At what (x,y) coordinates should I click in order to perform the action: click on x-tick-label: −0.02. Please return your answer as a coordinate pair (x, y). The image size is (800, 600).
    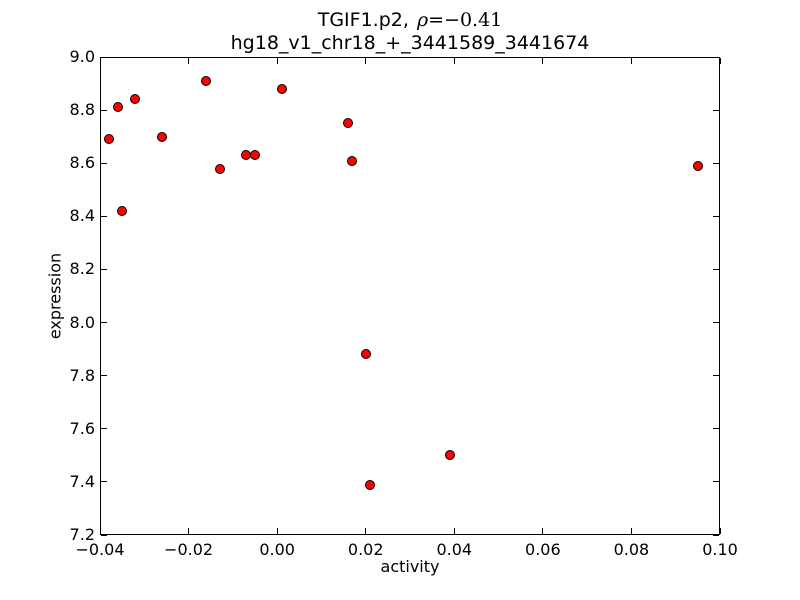
    Looking at the image, I should click on (189, 549).